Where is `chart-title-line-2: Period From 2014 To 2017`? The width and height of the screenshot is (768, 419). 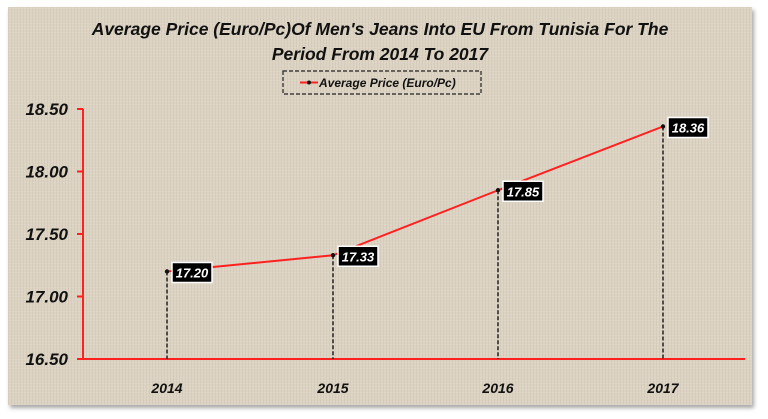
chart-title-line-2: Period From 2014 To 2017 is located at coordinates (381, 54).